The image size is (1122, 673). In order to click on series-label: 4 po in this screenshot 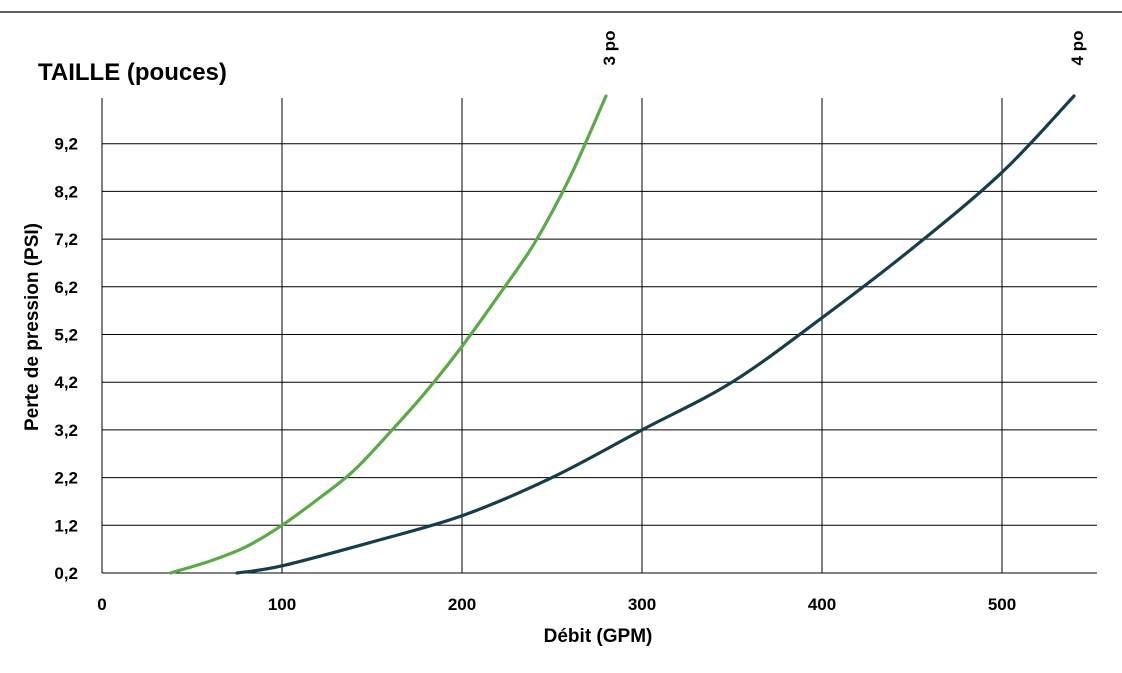, I will do `click(1077, 48)`.